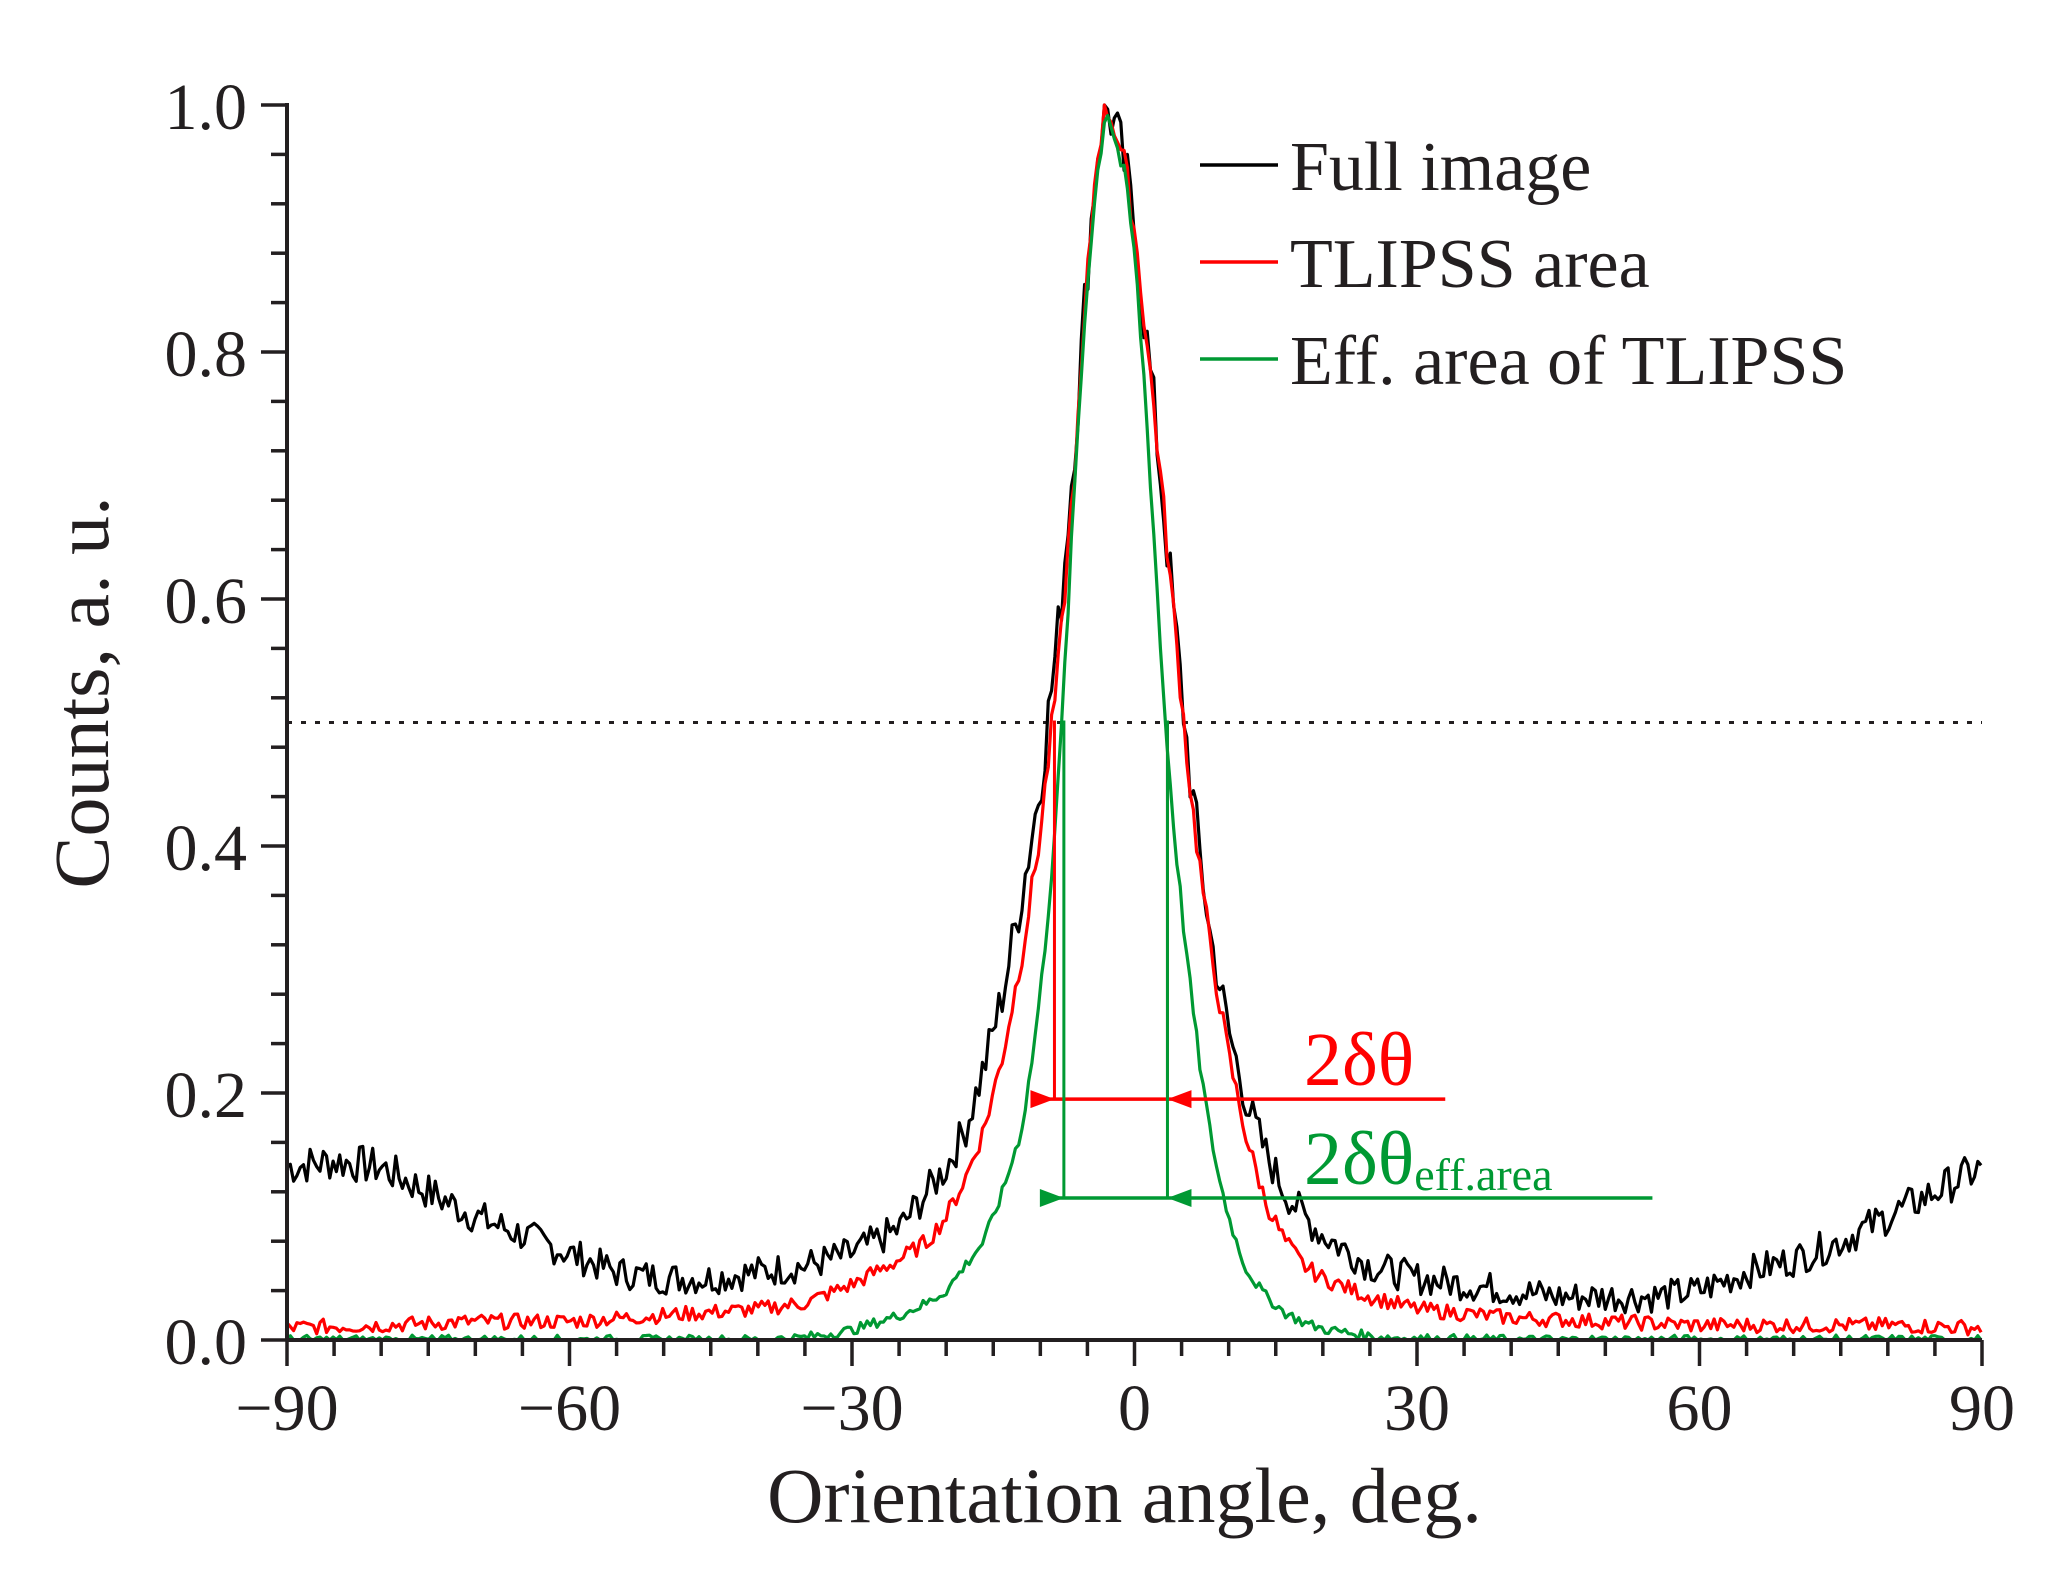 This screenshot has height=1586, width=2050. I want to click on y-tick-label: 0.4, so click(206, 848).